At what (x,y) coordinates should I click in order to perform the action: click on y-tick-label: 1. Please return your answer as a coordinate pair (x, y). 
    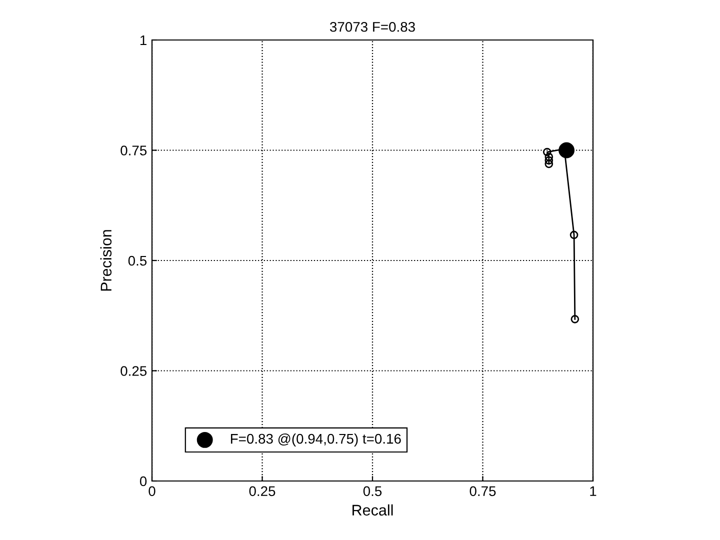
    Looking at the image, I should click on (143, 40).